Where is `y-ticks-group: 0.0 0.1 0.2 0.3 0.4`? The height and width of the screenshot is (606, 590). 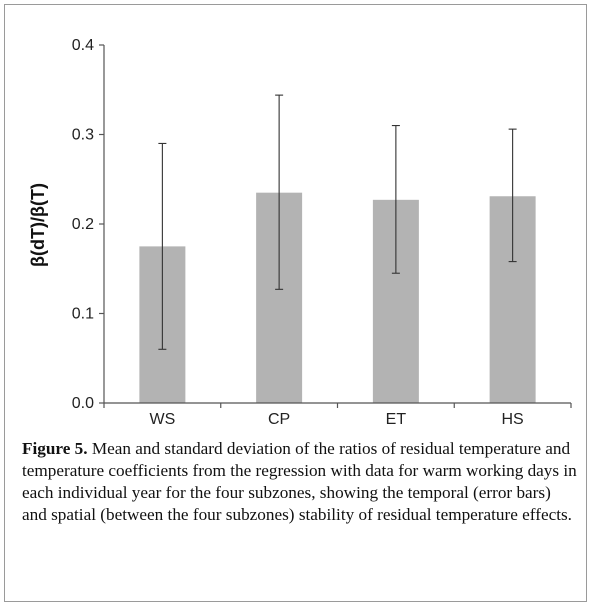
y-ticks-group: 0.0 0.1 0.2 0.3 0.4 is located at coordinates (88, 224).